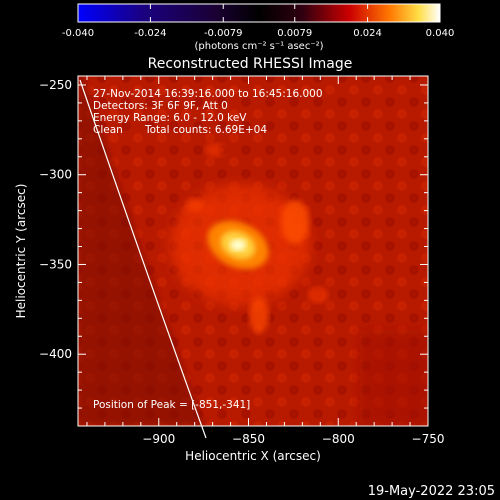 Image resolution: width=500 pixels, height=500 pixels. I want to click on footer-timestamp: 19-May-2022 23:05, so click(431, 491).